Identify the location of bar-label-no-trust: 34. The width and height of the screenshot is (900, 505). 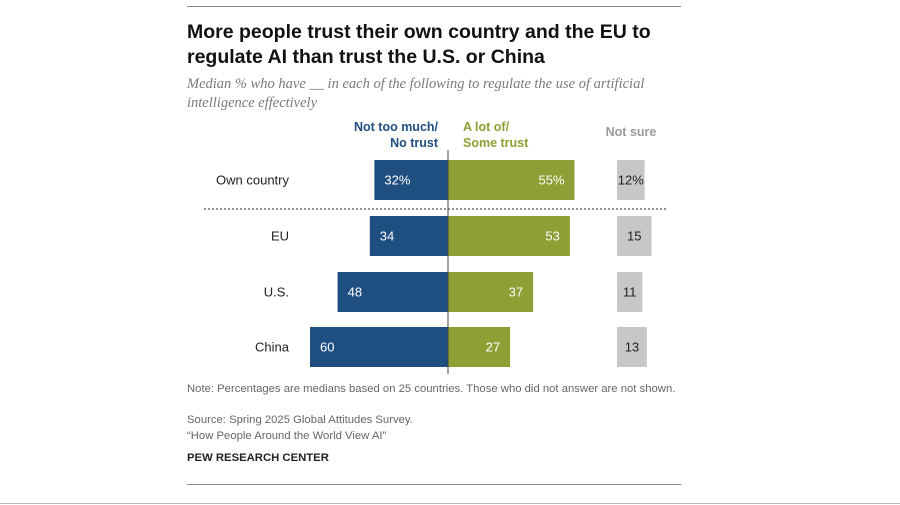
(387, 236).